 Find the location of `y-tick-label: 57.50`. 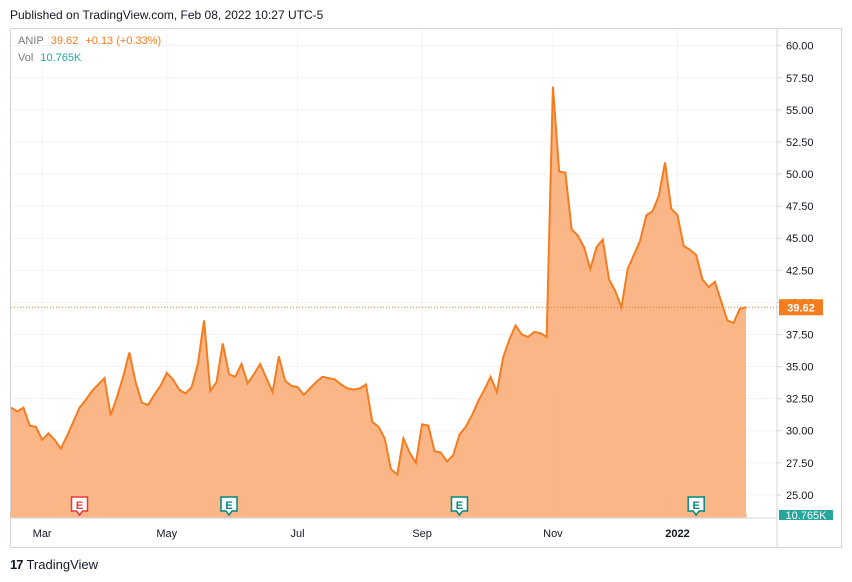

y-tick-label: 57.50 is located at coordinates (800, 79).